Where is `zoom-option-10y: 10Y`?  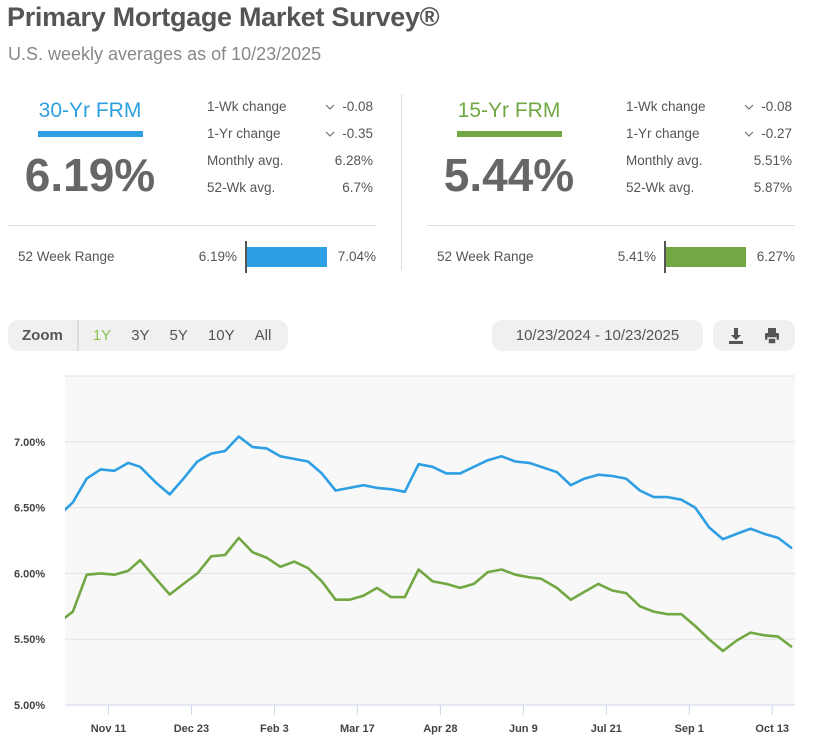 zoom-option-10y: 10Y is located at coordinates (221, 335).